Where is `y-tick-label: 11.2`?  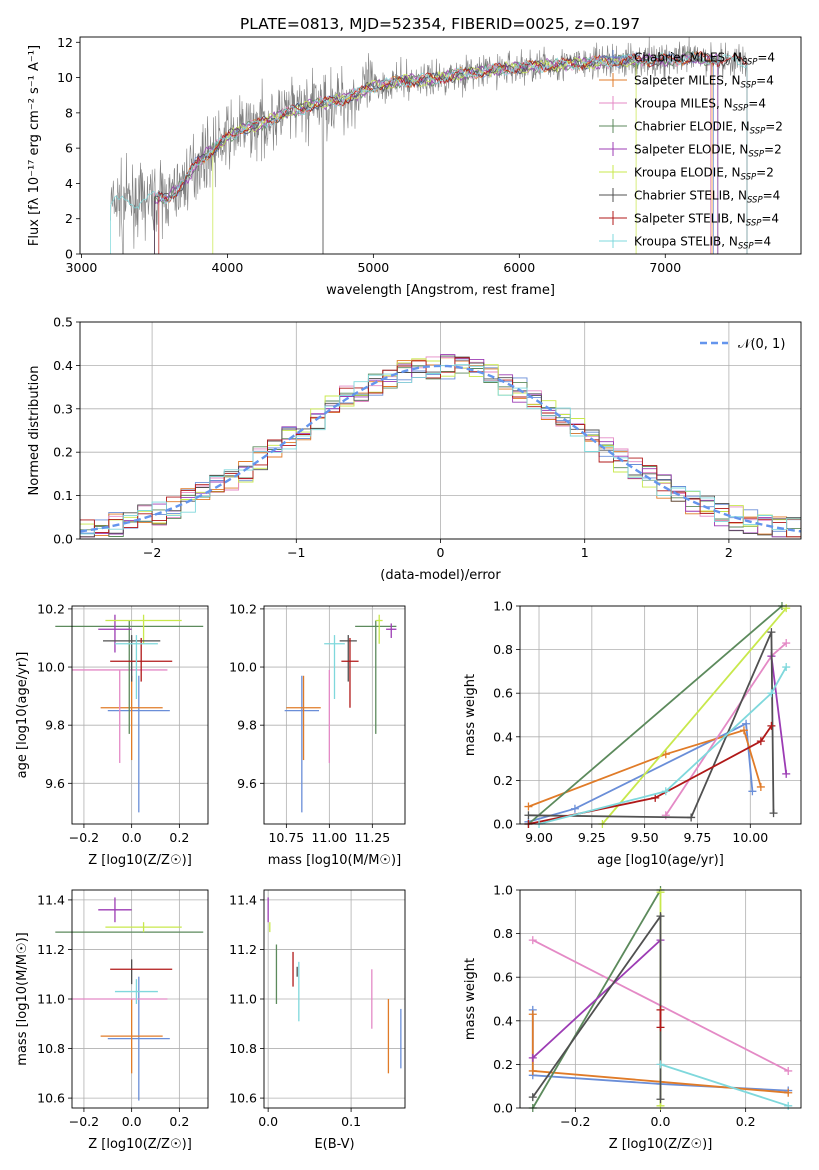 y-tick-label: 11.2 is located at coordinates (243, 949).